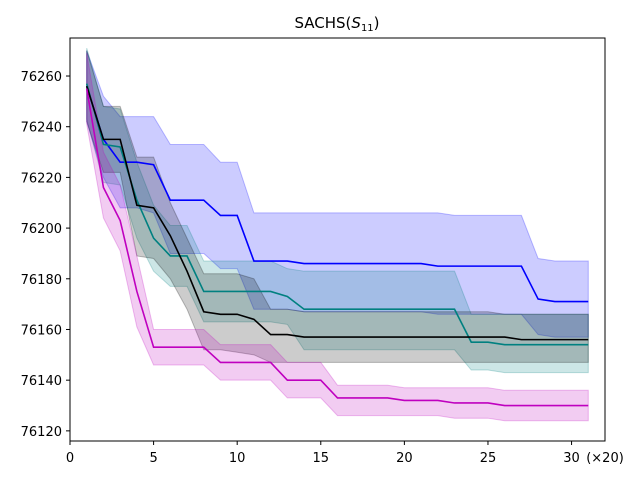 The width and height of the screenshot is (640, 480). What do you see at coordinates (488, 458) in the screenshot?
I see `x-tick-label: 25` at bounding box center [488, 458].